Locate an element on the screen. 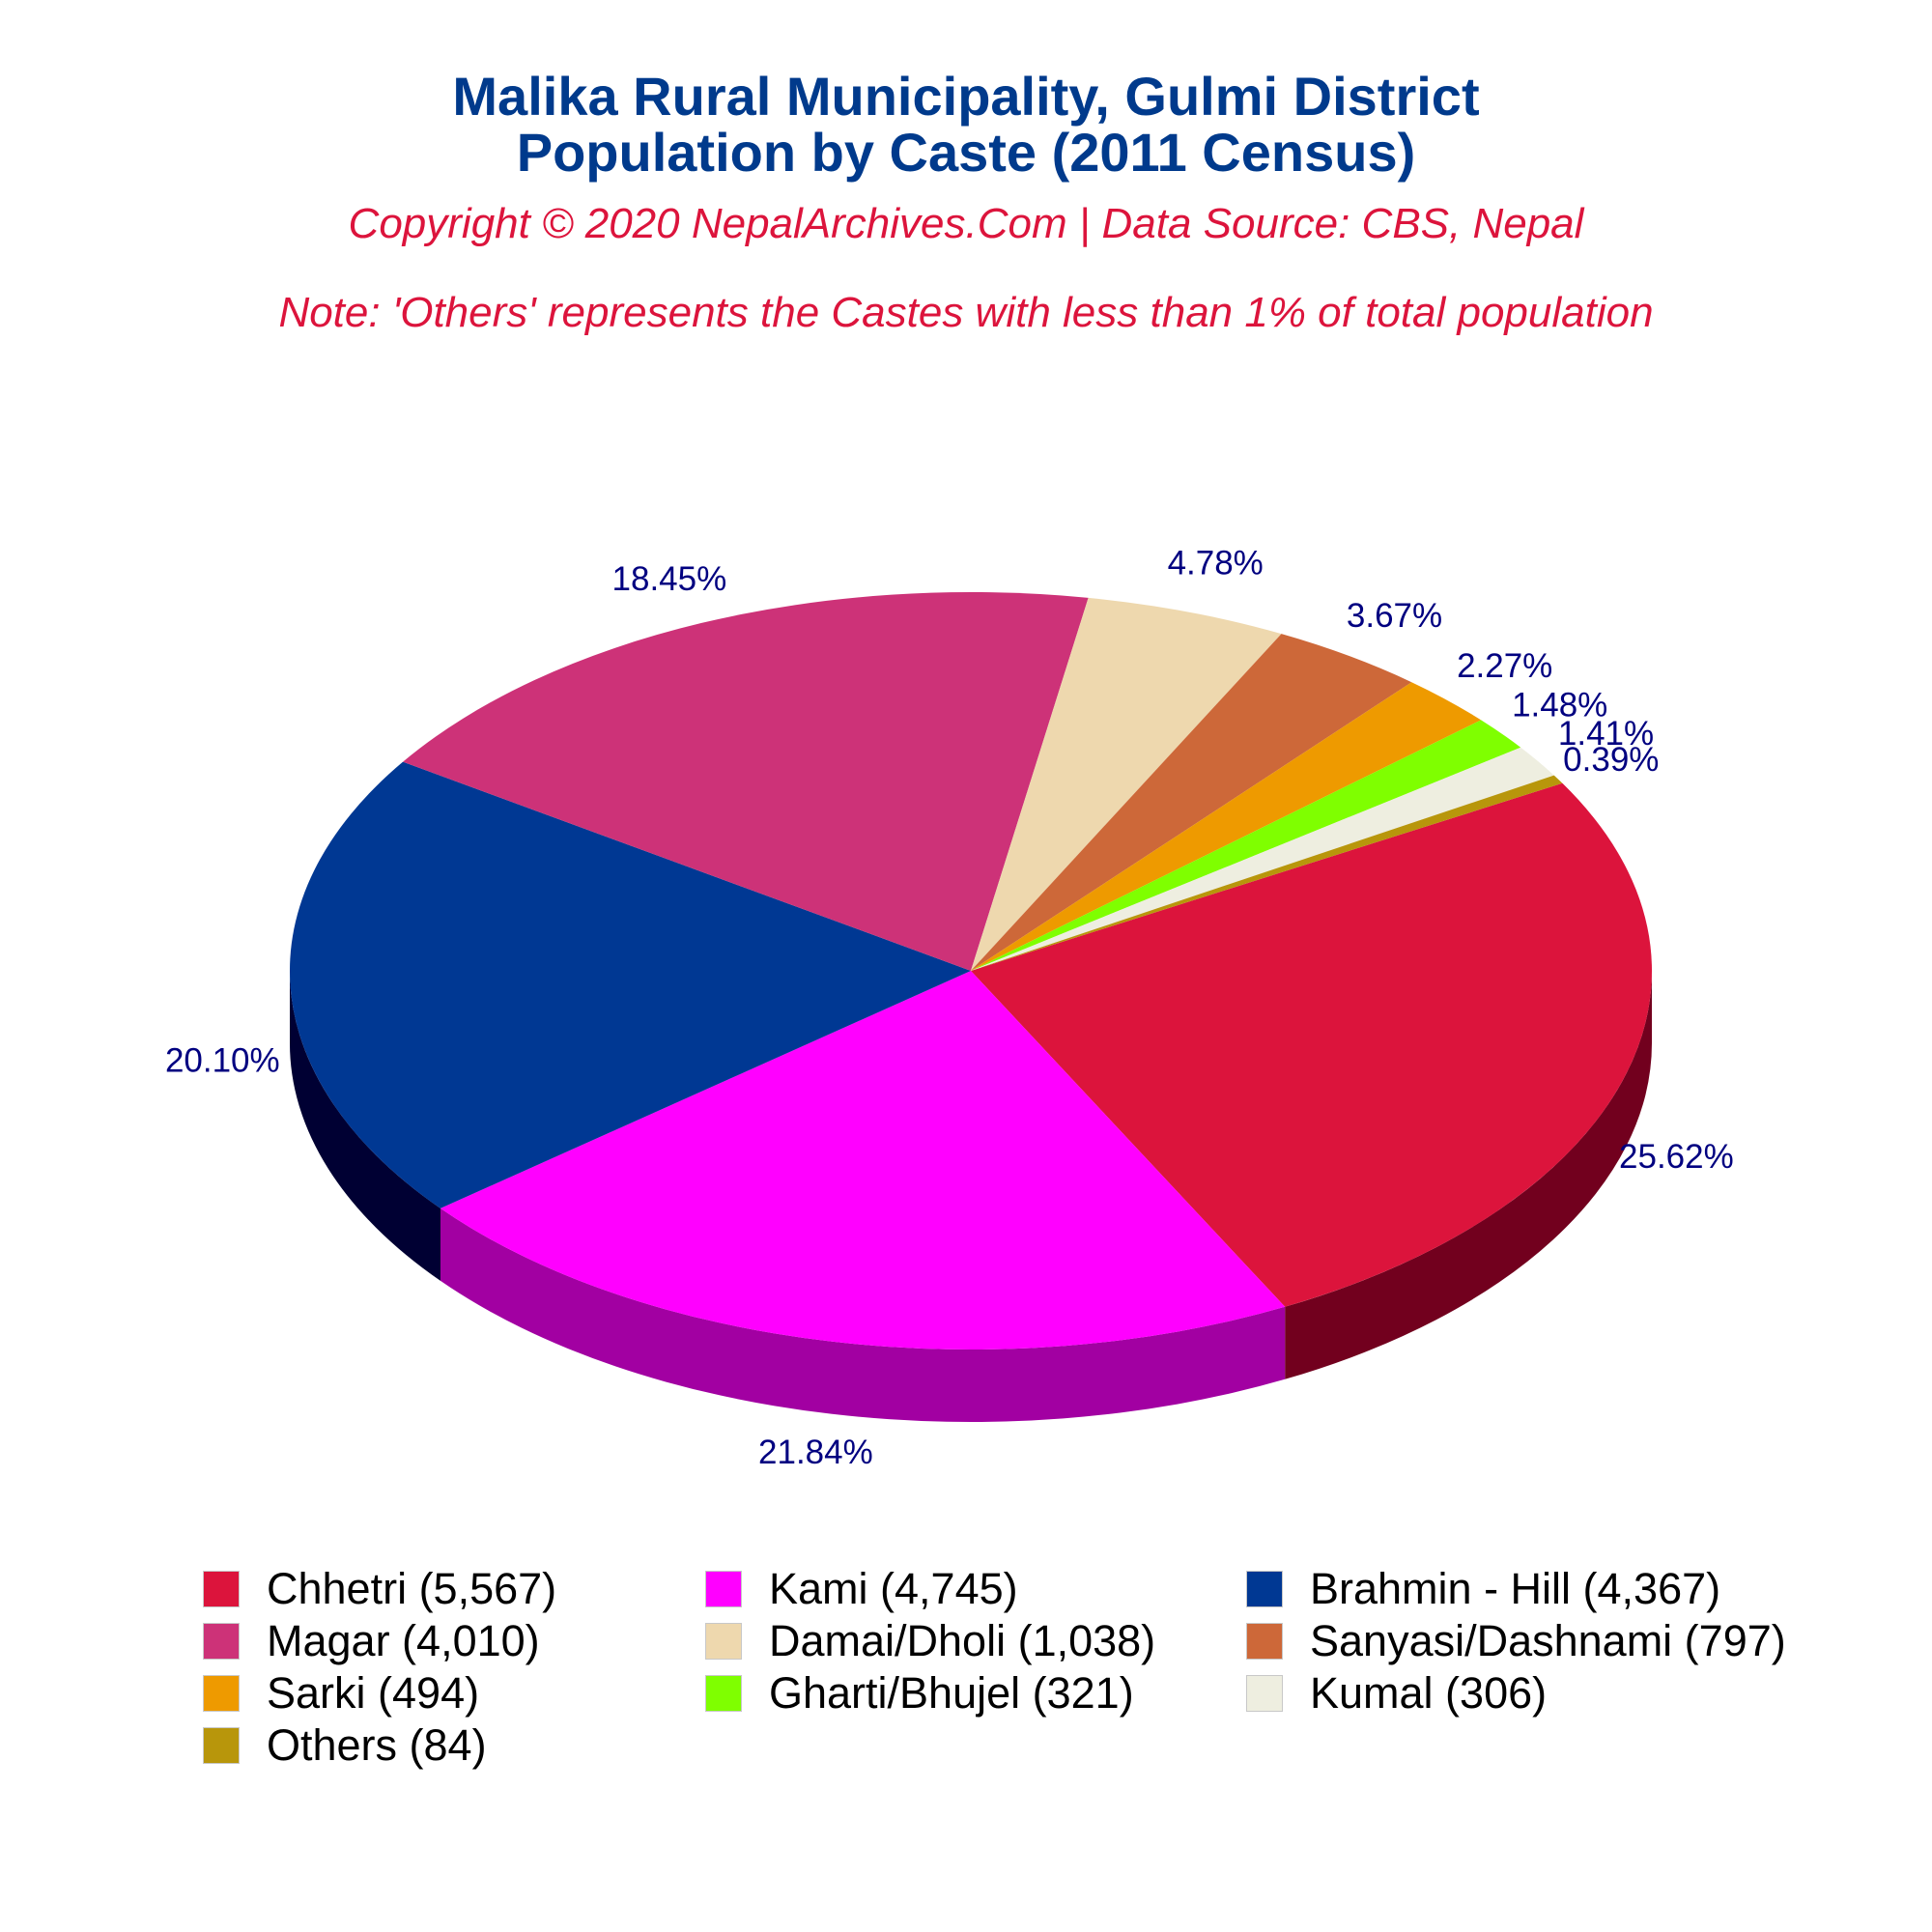 The image size is (1932, 1932). legend-label: Sanyasi/Dashnami (797) is located at coordinates (1548, 1640).